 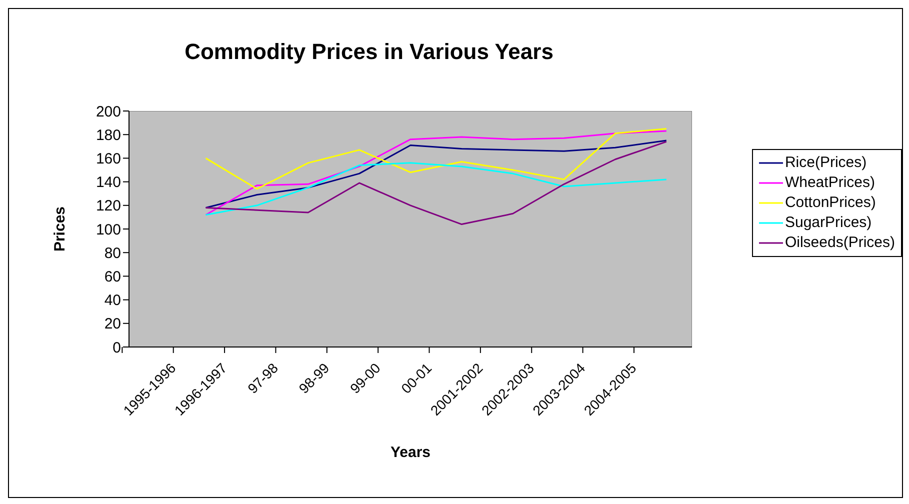 I want to click on legend-label: CottonPrices), so click(x=830, y=203).